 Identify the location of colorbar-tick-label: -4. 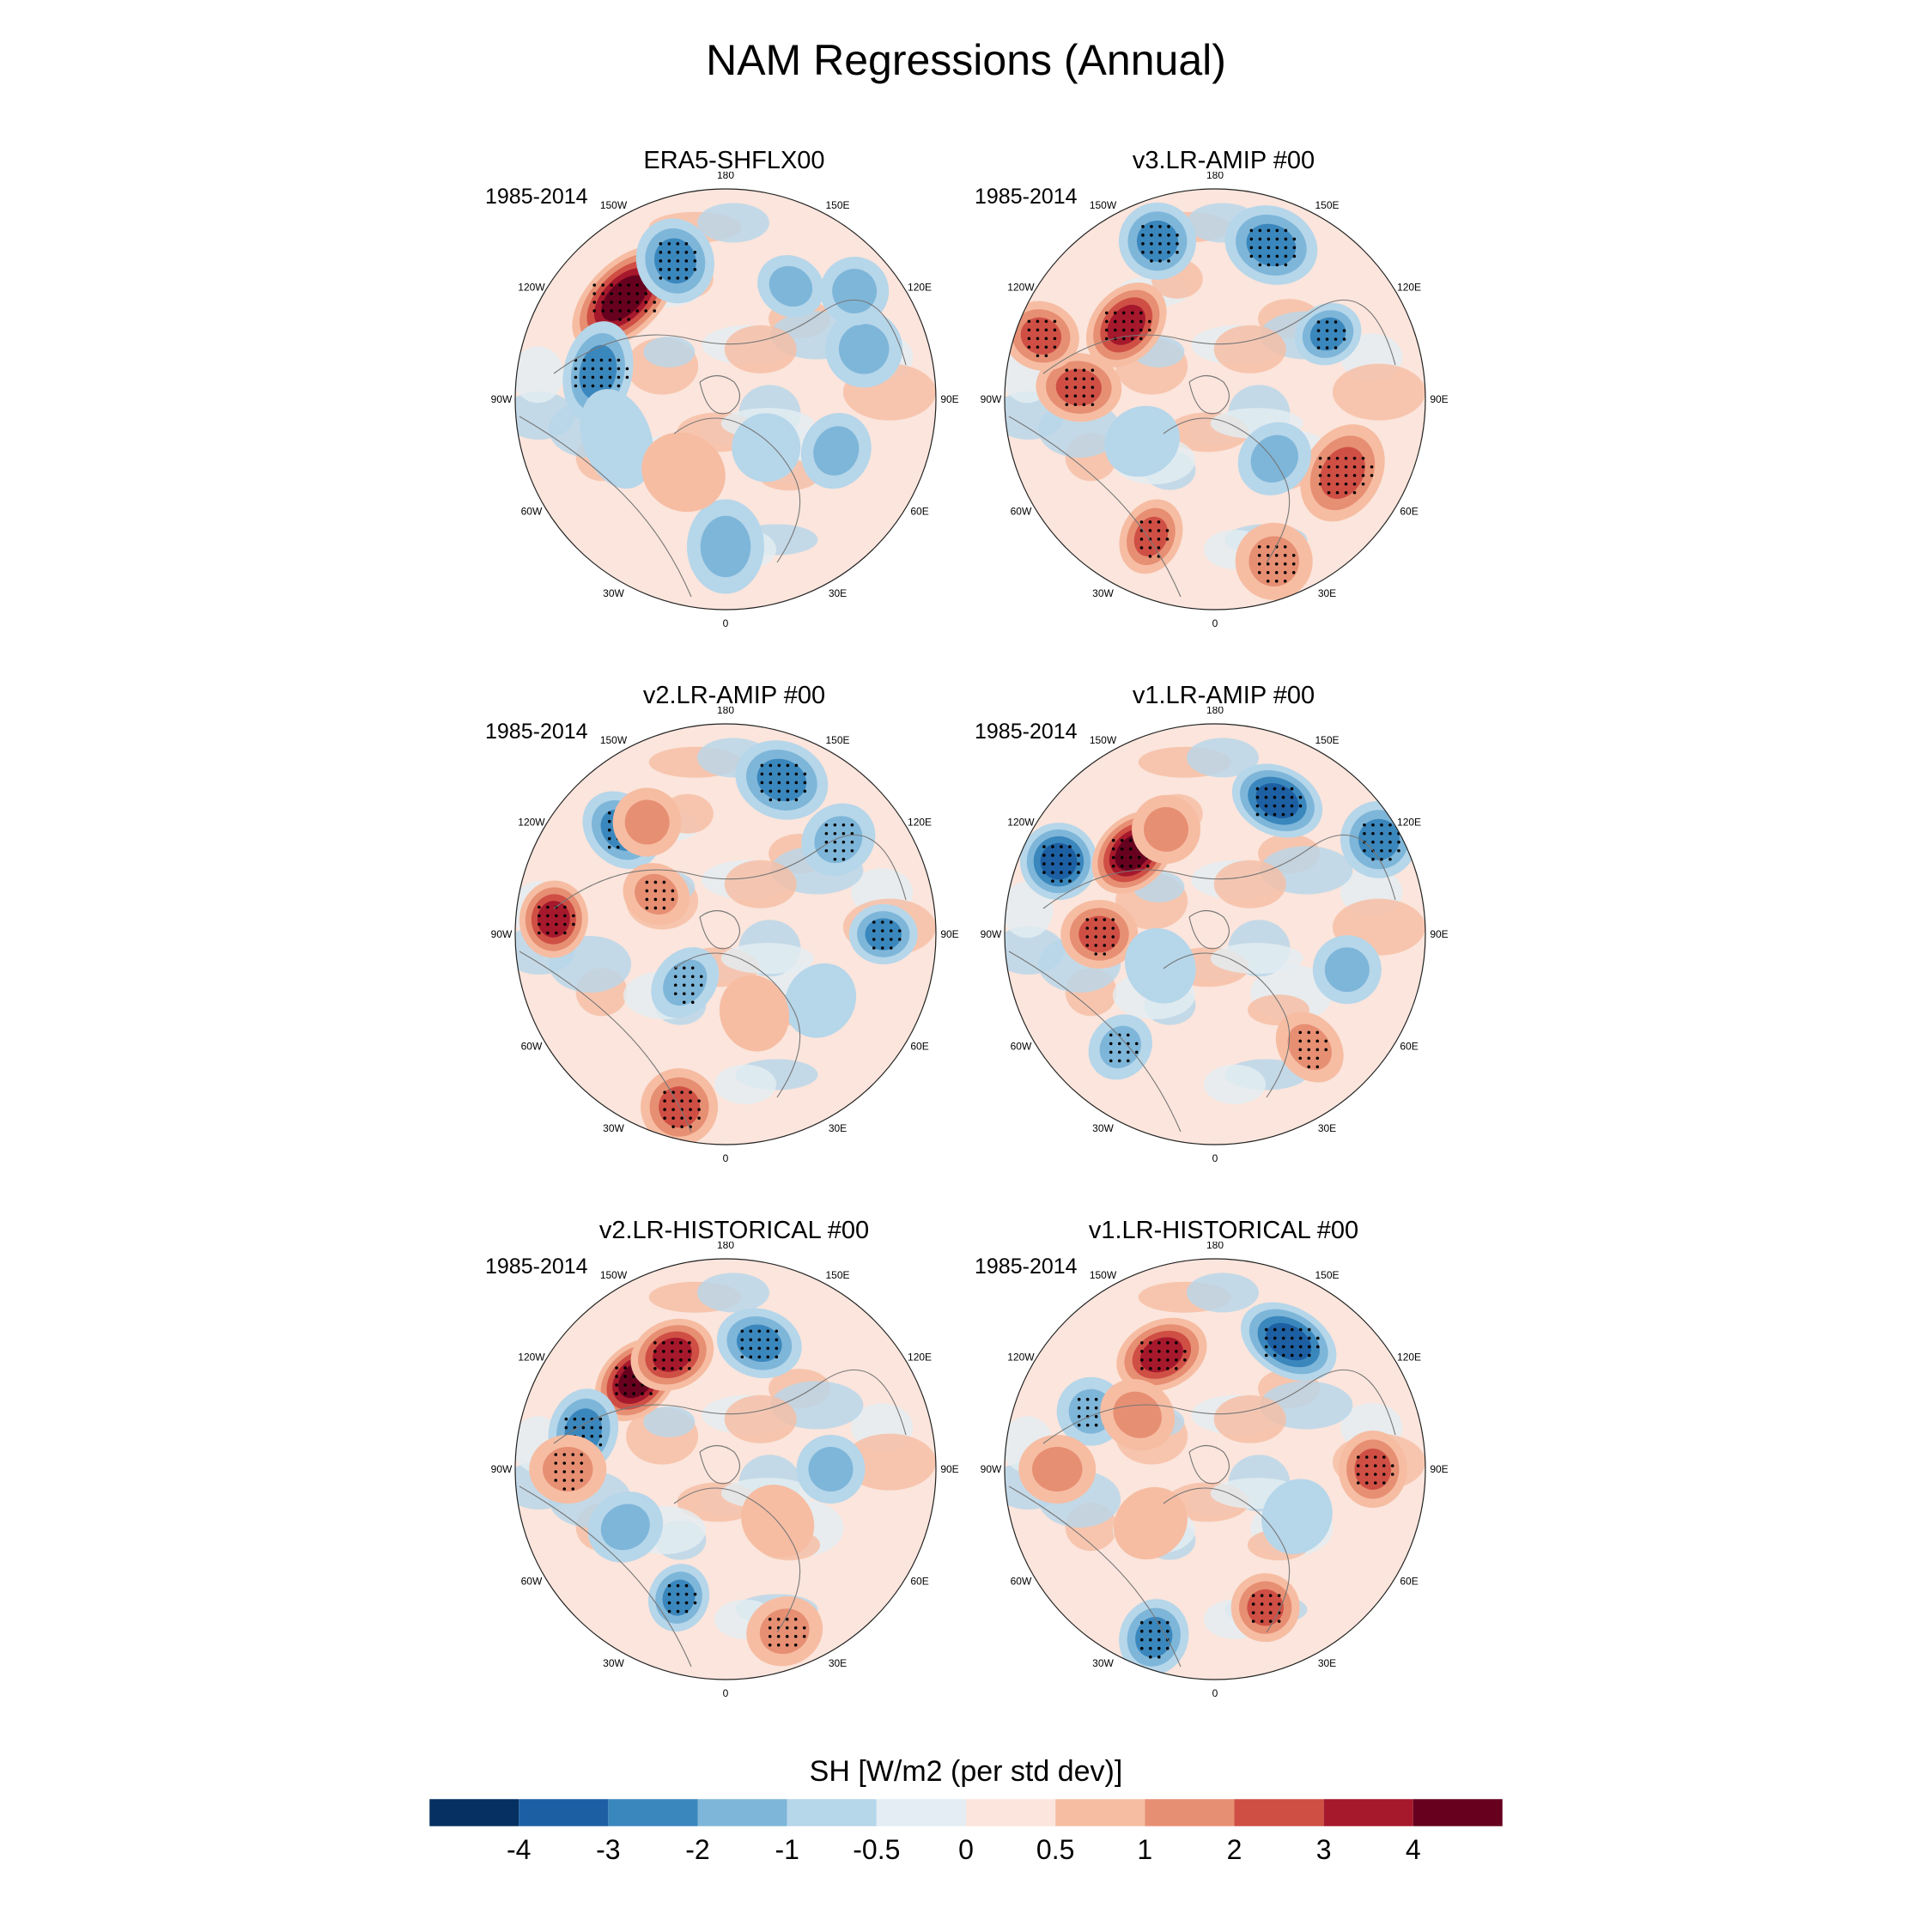
(519, 1850).